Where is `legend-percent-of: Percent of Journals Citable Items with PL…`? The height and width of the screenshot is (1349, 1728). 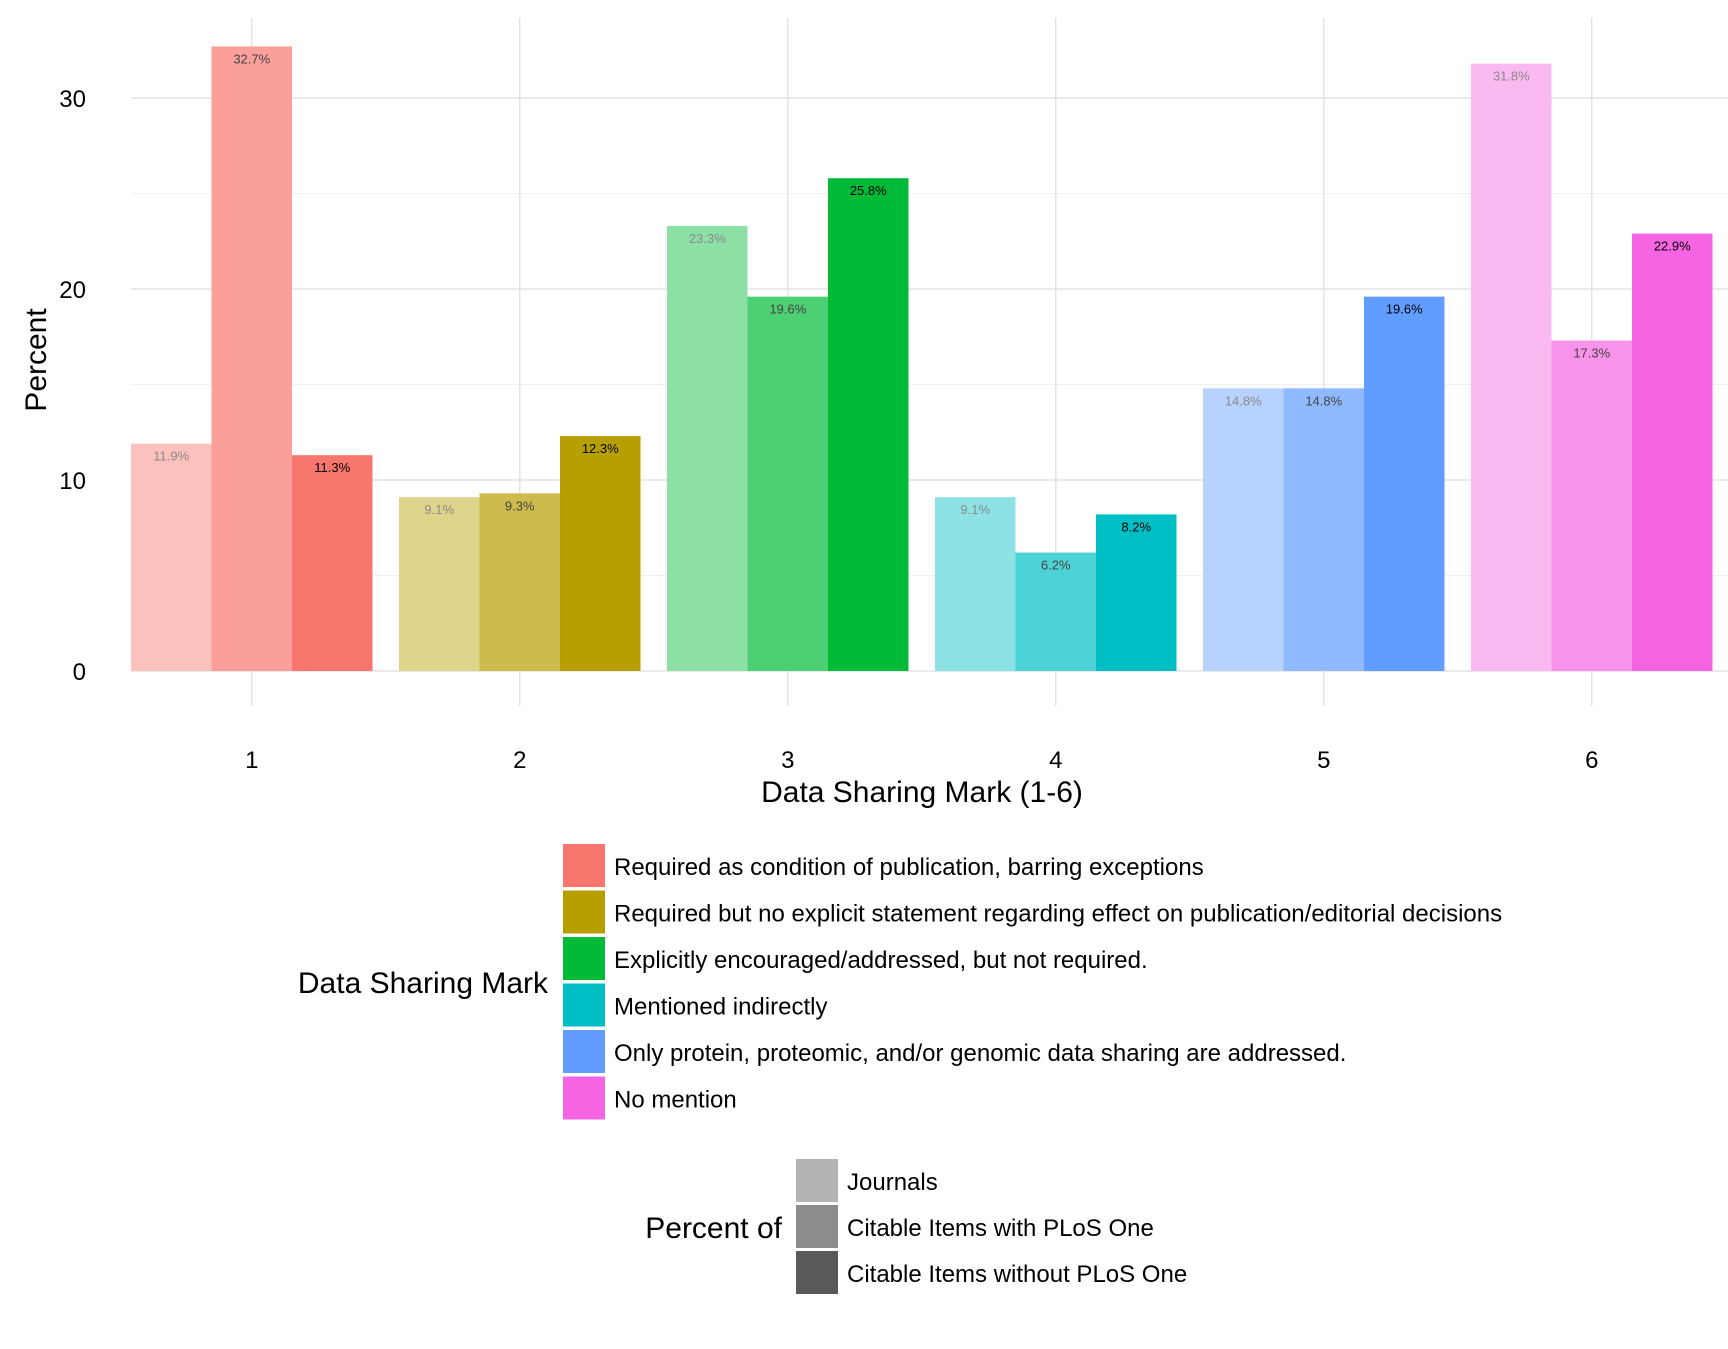 legend-percent-of: Percent of Journals Citable Items with PL… is located at coordinates (916, 1226).